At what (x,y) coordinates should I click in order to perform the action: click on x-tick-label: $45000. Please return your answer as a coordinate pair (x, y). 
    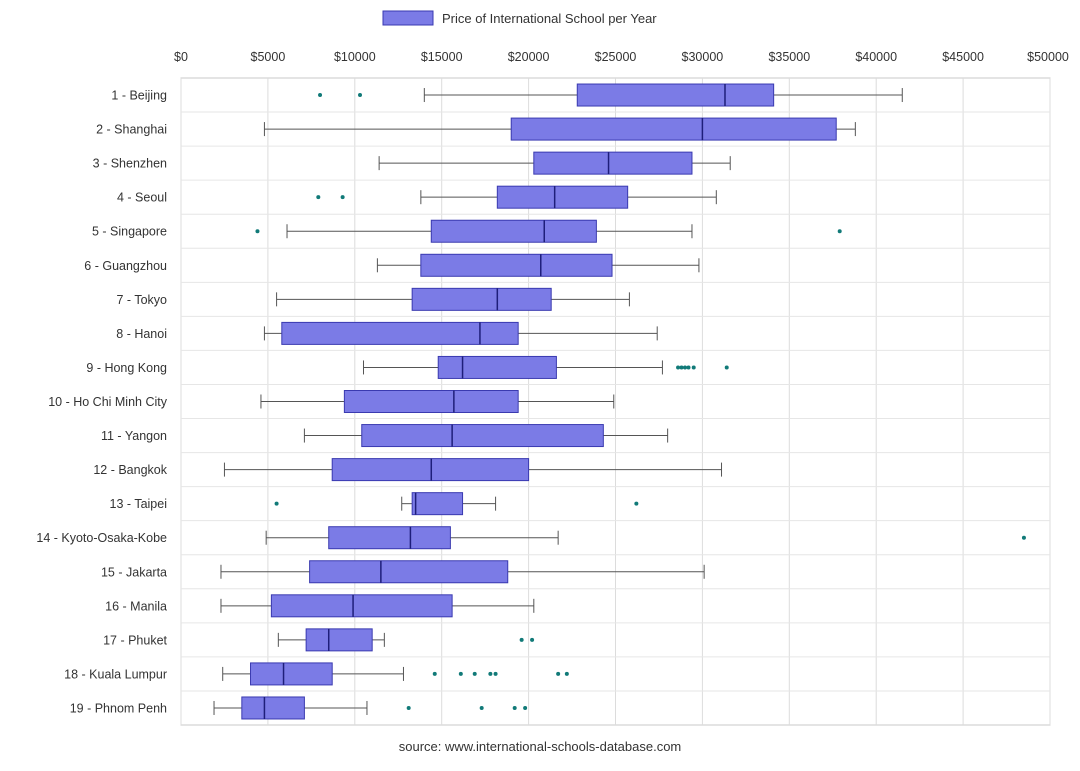
    Looking at the image, I should click on (963, 57).